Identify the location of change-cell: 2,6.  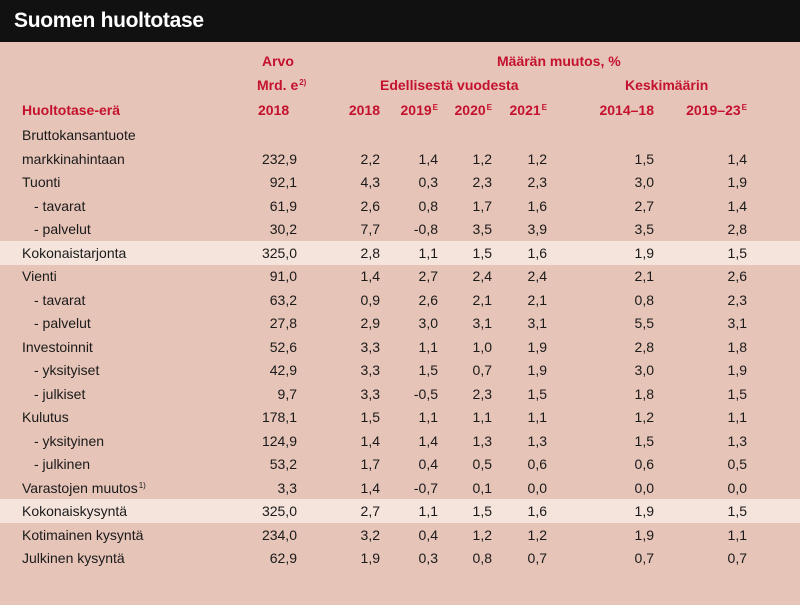
(737, 276).